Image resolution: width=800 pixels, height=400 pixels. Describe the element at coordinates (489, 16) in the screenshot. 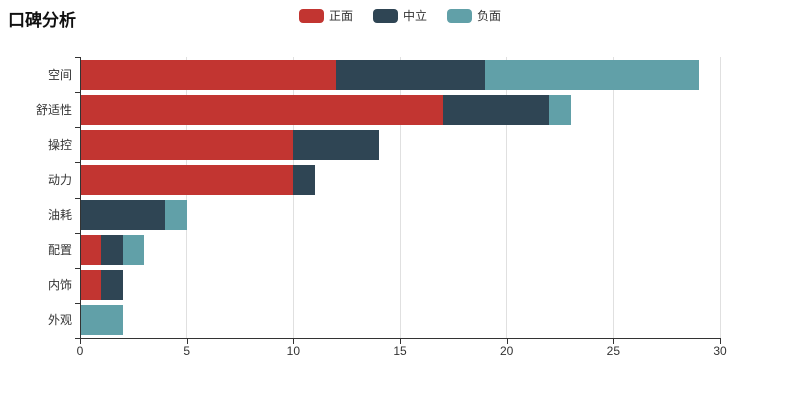

I see `legend-label: 负面` at that location.